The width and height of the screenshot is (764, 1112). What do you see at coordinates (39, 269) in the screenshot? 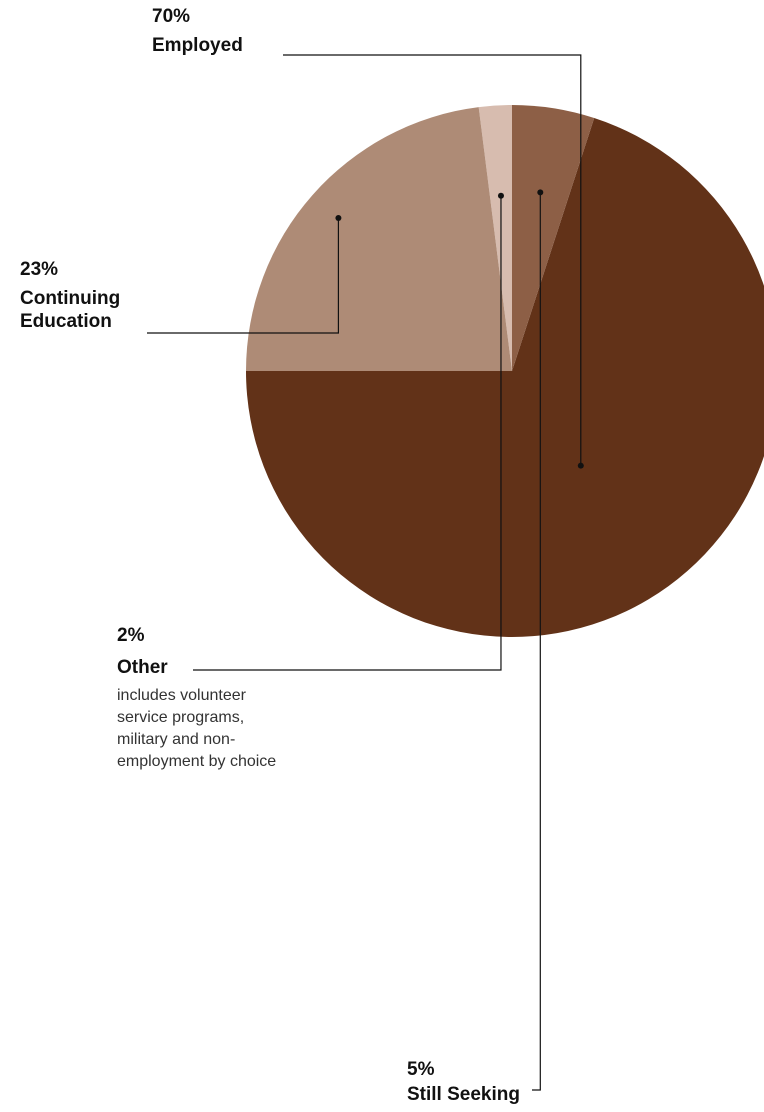
I see `continuing-education-percent: 23%` at bounding box center [39, 269].